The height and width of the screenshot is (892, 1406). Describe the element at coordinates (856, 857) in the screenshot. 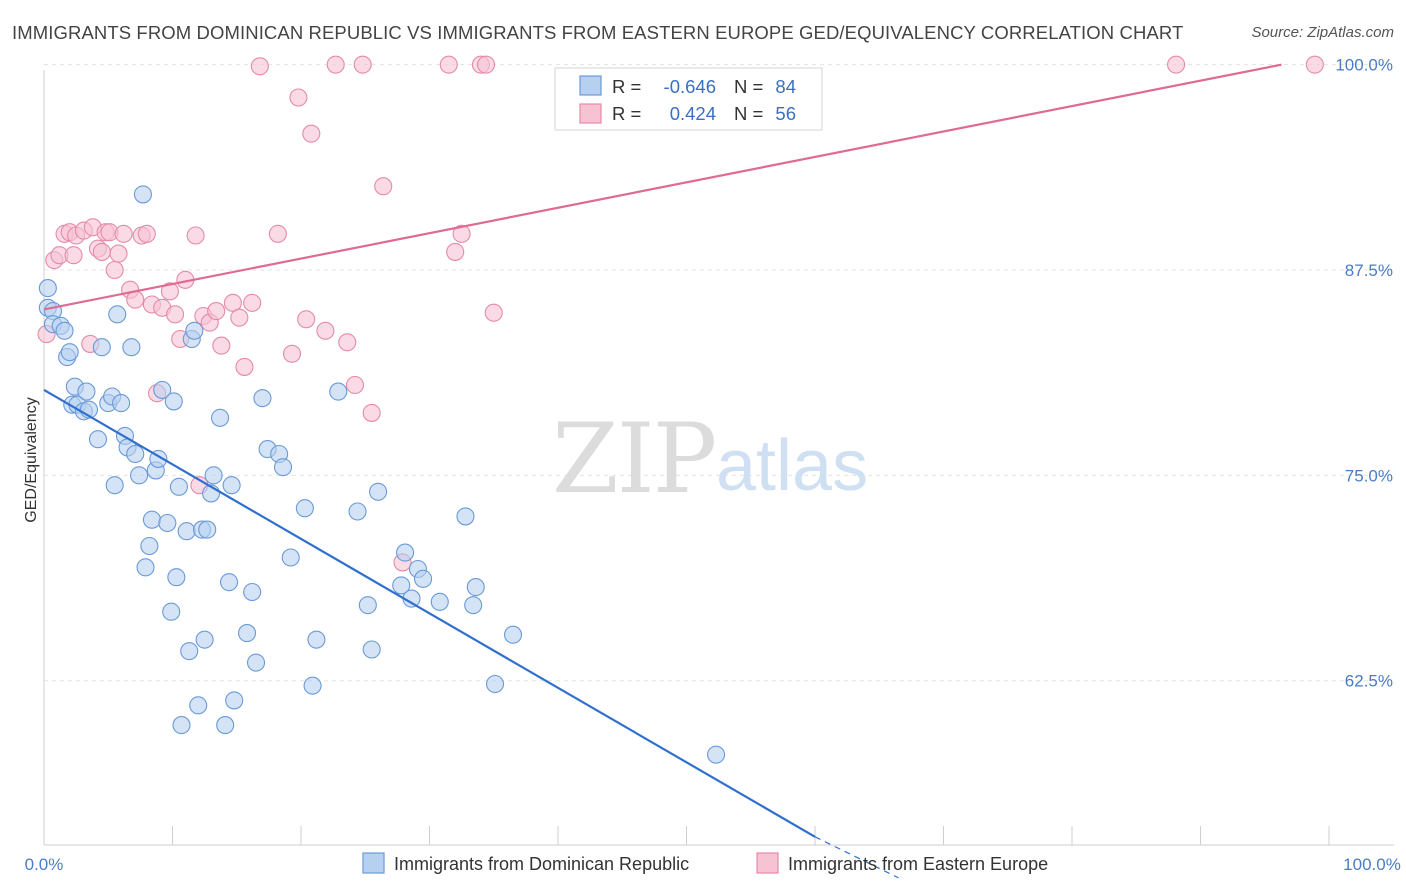

I see `trend-line-dominican-republic-extension` at that location.